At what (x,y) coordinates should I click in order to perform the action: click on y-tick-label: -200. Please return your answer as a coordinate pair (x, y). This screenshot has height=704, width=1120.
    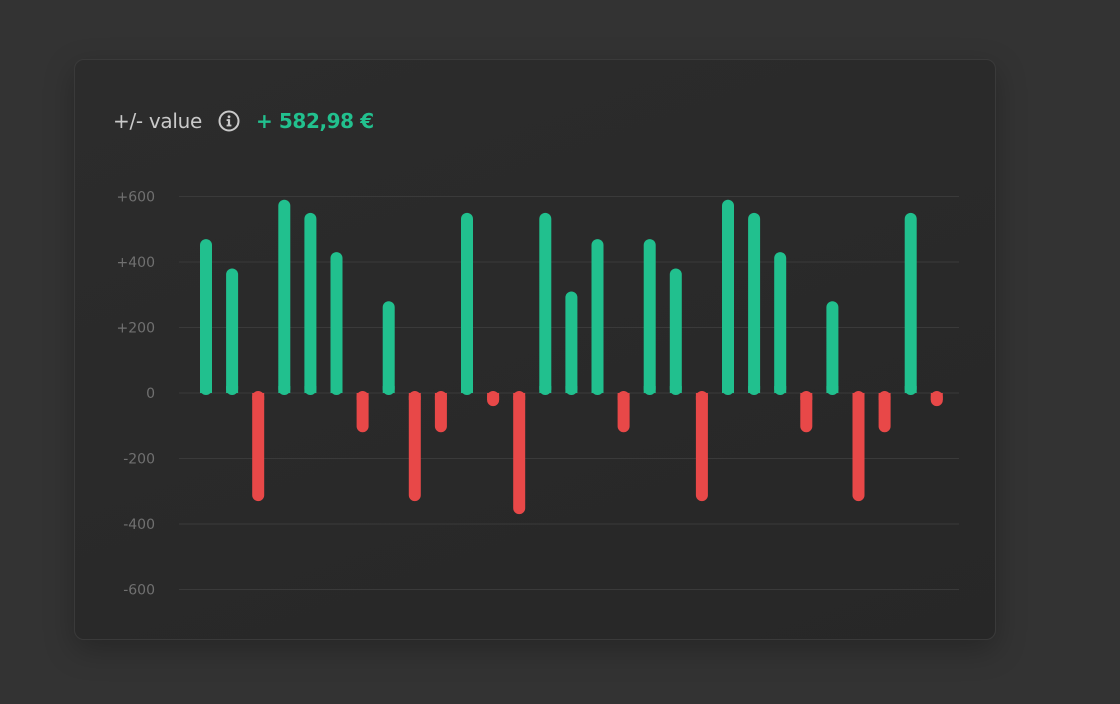
    Looking at the image, I should click on (139, 460).